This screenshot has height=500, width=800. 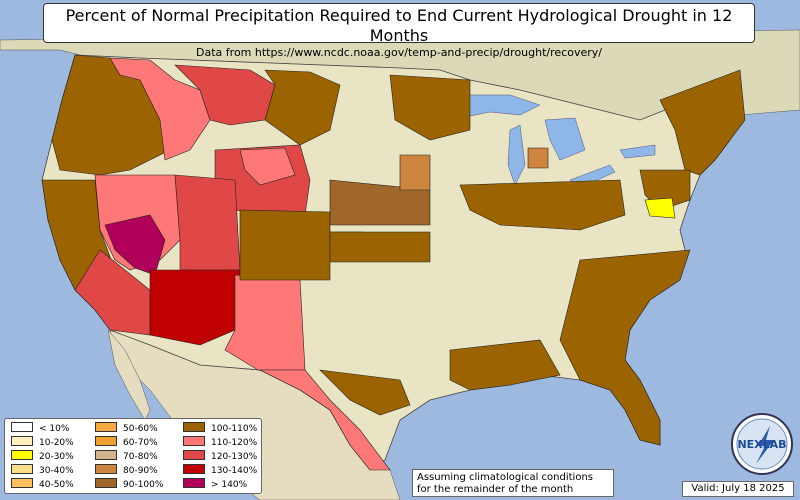 I want to click on legend-item: 10-20%, so click(x=42, y=442).